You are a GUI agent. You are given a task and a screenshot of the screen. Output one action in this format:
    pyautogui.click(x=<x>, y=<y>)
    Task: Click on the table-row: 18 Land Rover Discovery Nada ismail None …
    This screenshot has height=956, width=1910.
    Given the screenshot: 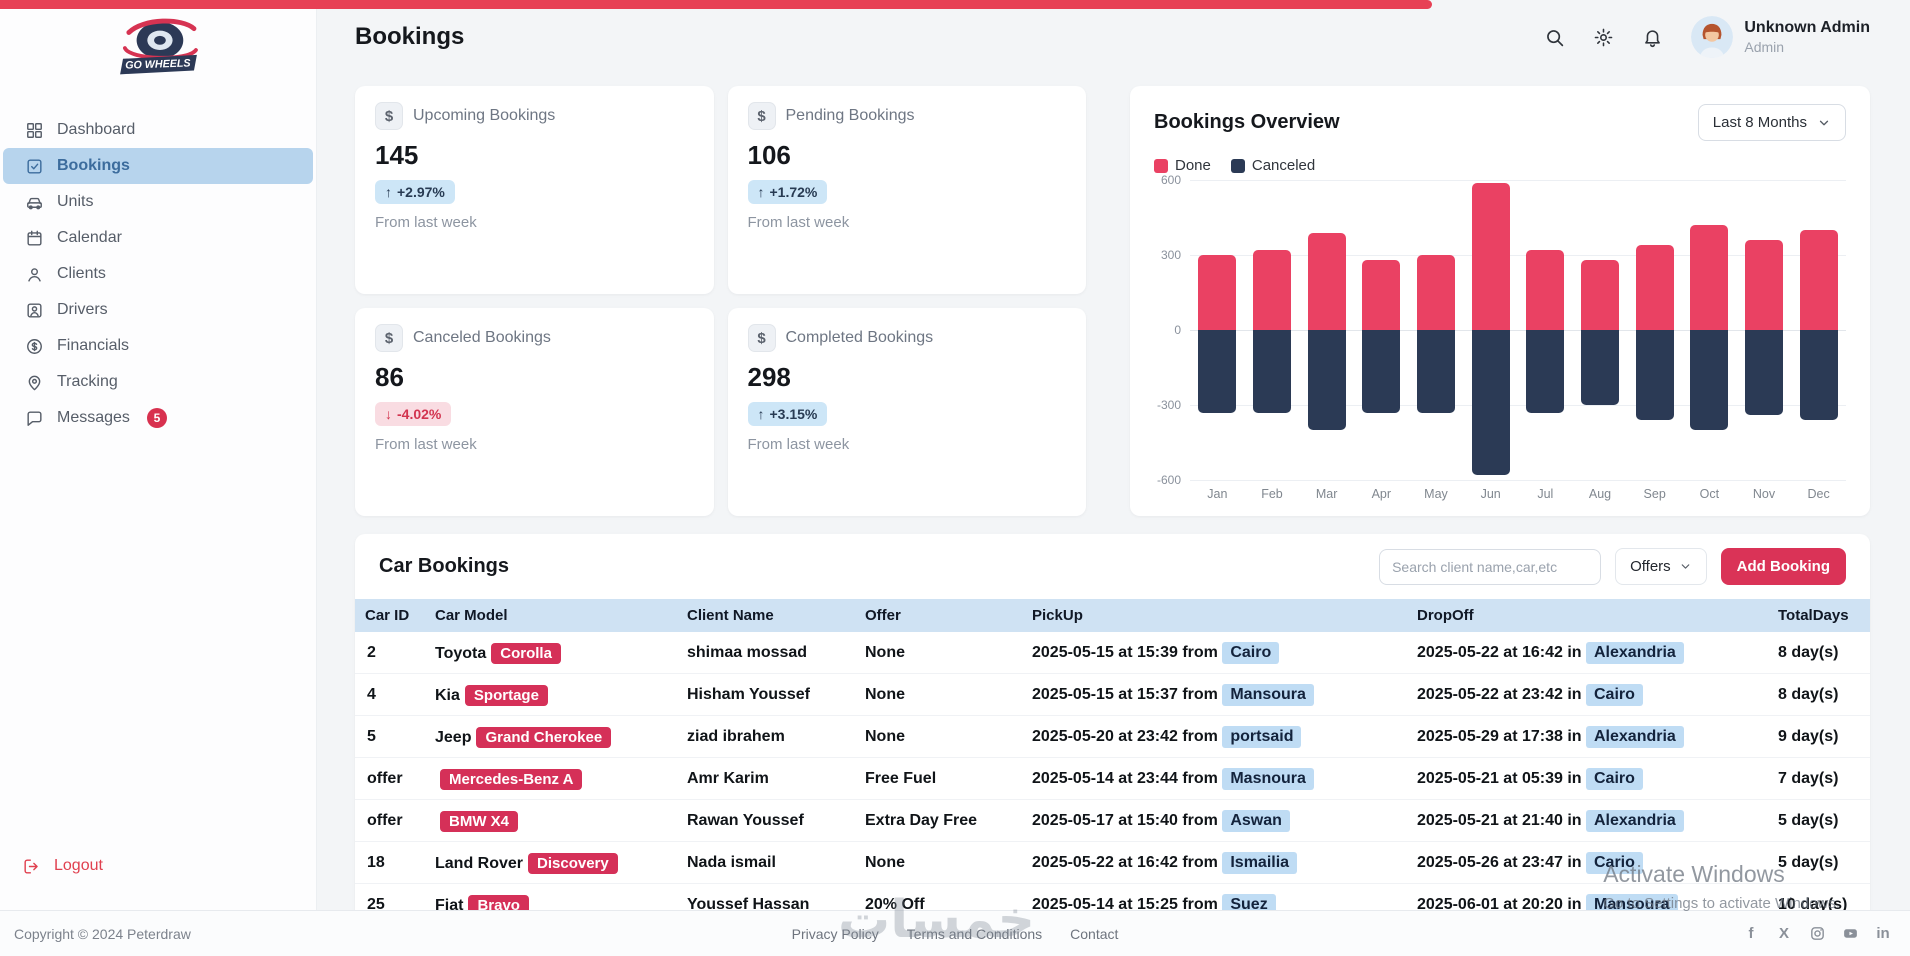 What is the action you would take?
    pyautogui.click(x=1112, y=862)
    